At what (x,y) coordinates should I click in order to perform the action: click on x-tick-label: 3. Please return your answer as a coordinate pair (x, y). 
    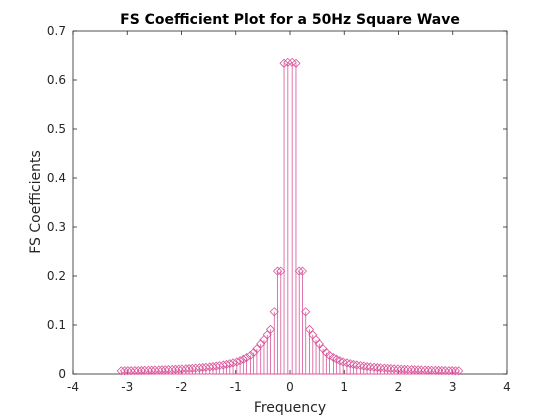
    Looking at the image, I should click on (453, 387).